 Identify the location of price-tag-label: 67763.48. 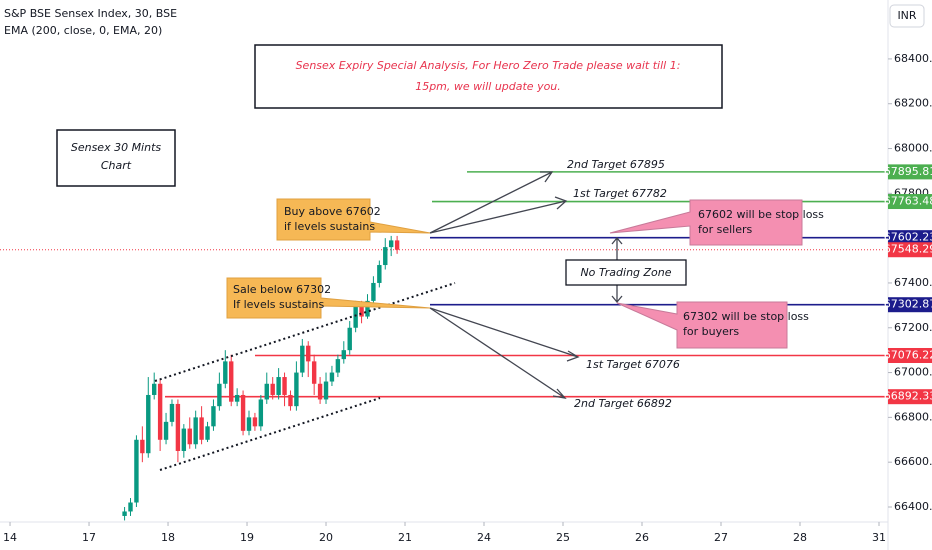
(908, 201).